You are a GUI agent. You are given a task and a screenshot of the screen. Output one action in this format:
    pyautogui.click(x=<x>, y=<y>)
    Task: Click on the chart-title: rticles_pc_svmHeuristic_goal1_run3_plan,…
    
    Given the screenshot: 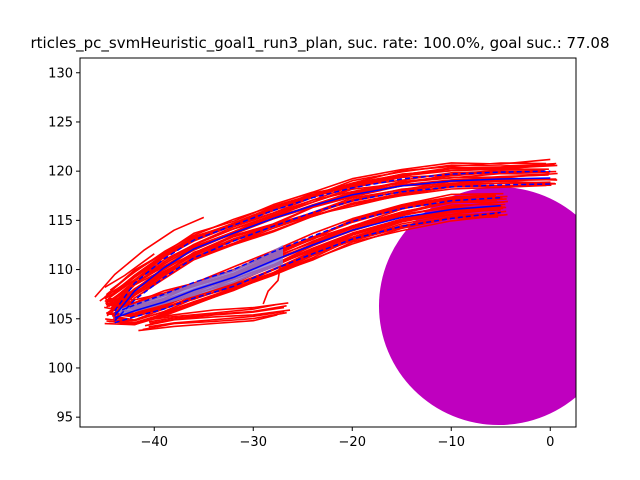 What is the action you would take?
    pyautogui.click(x=319, y=43)
    